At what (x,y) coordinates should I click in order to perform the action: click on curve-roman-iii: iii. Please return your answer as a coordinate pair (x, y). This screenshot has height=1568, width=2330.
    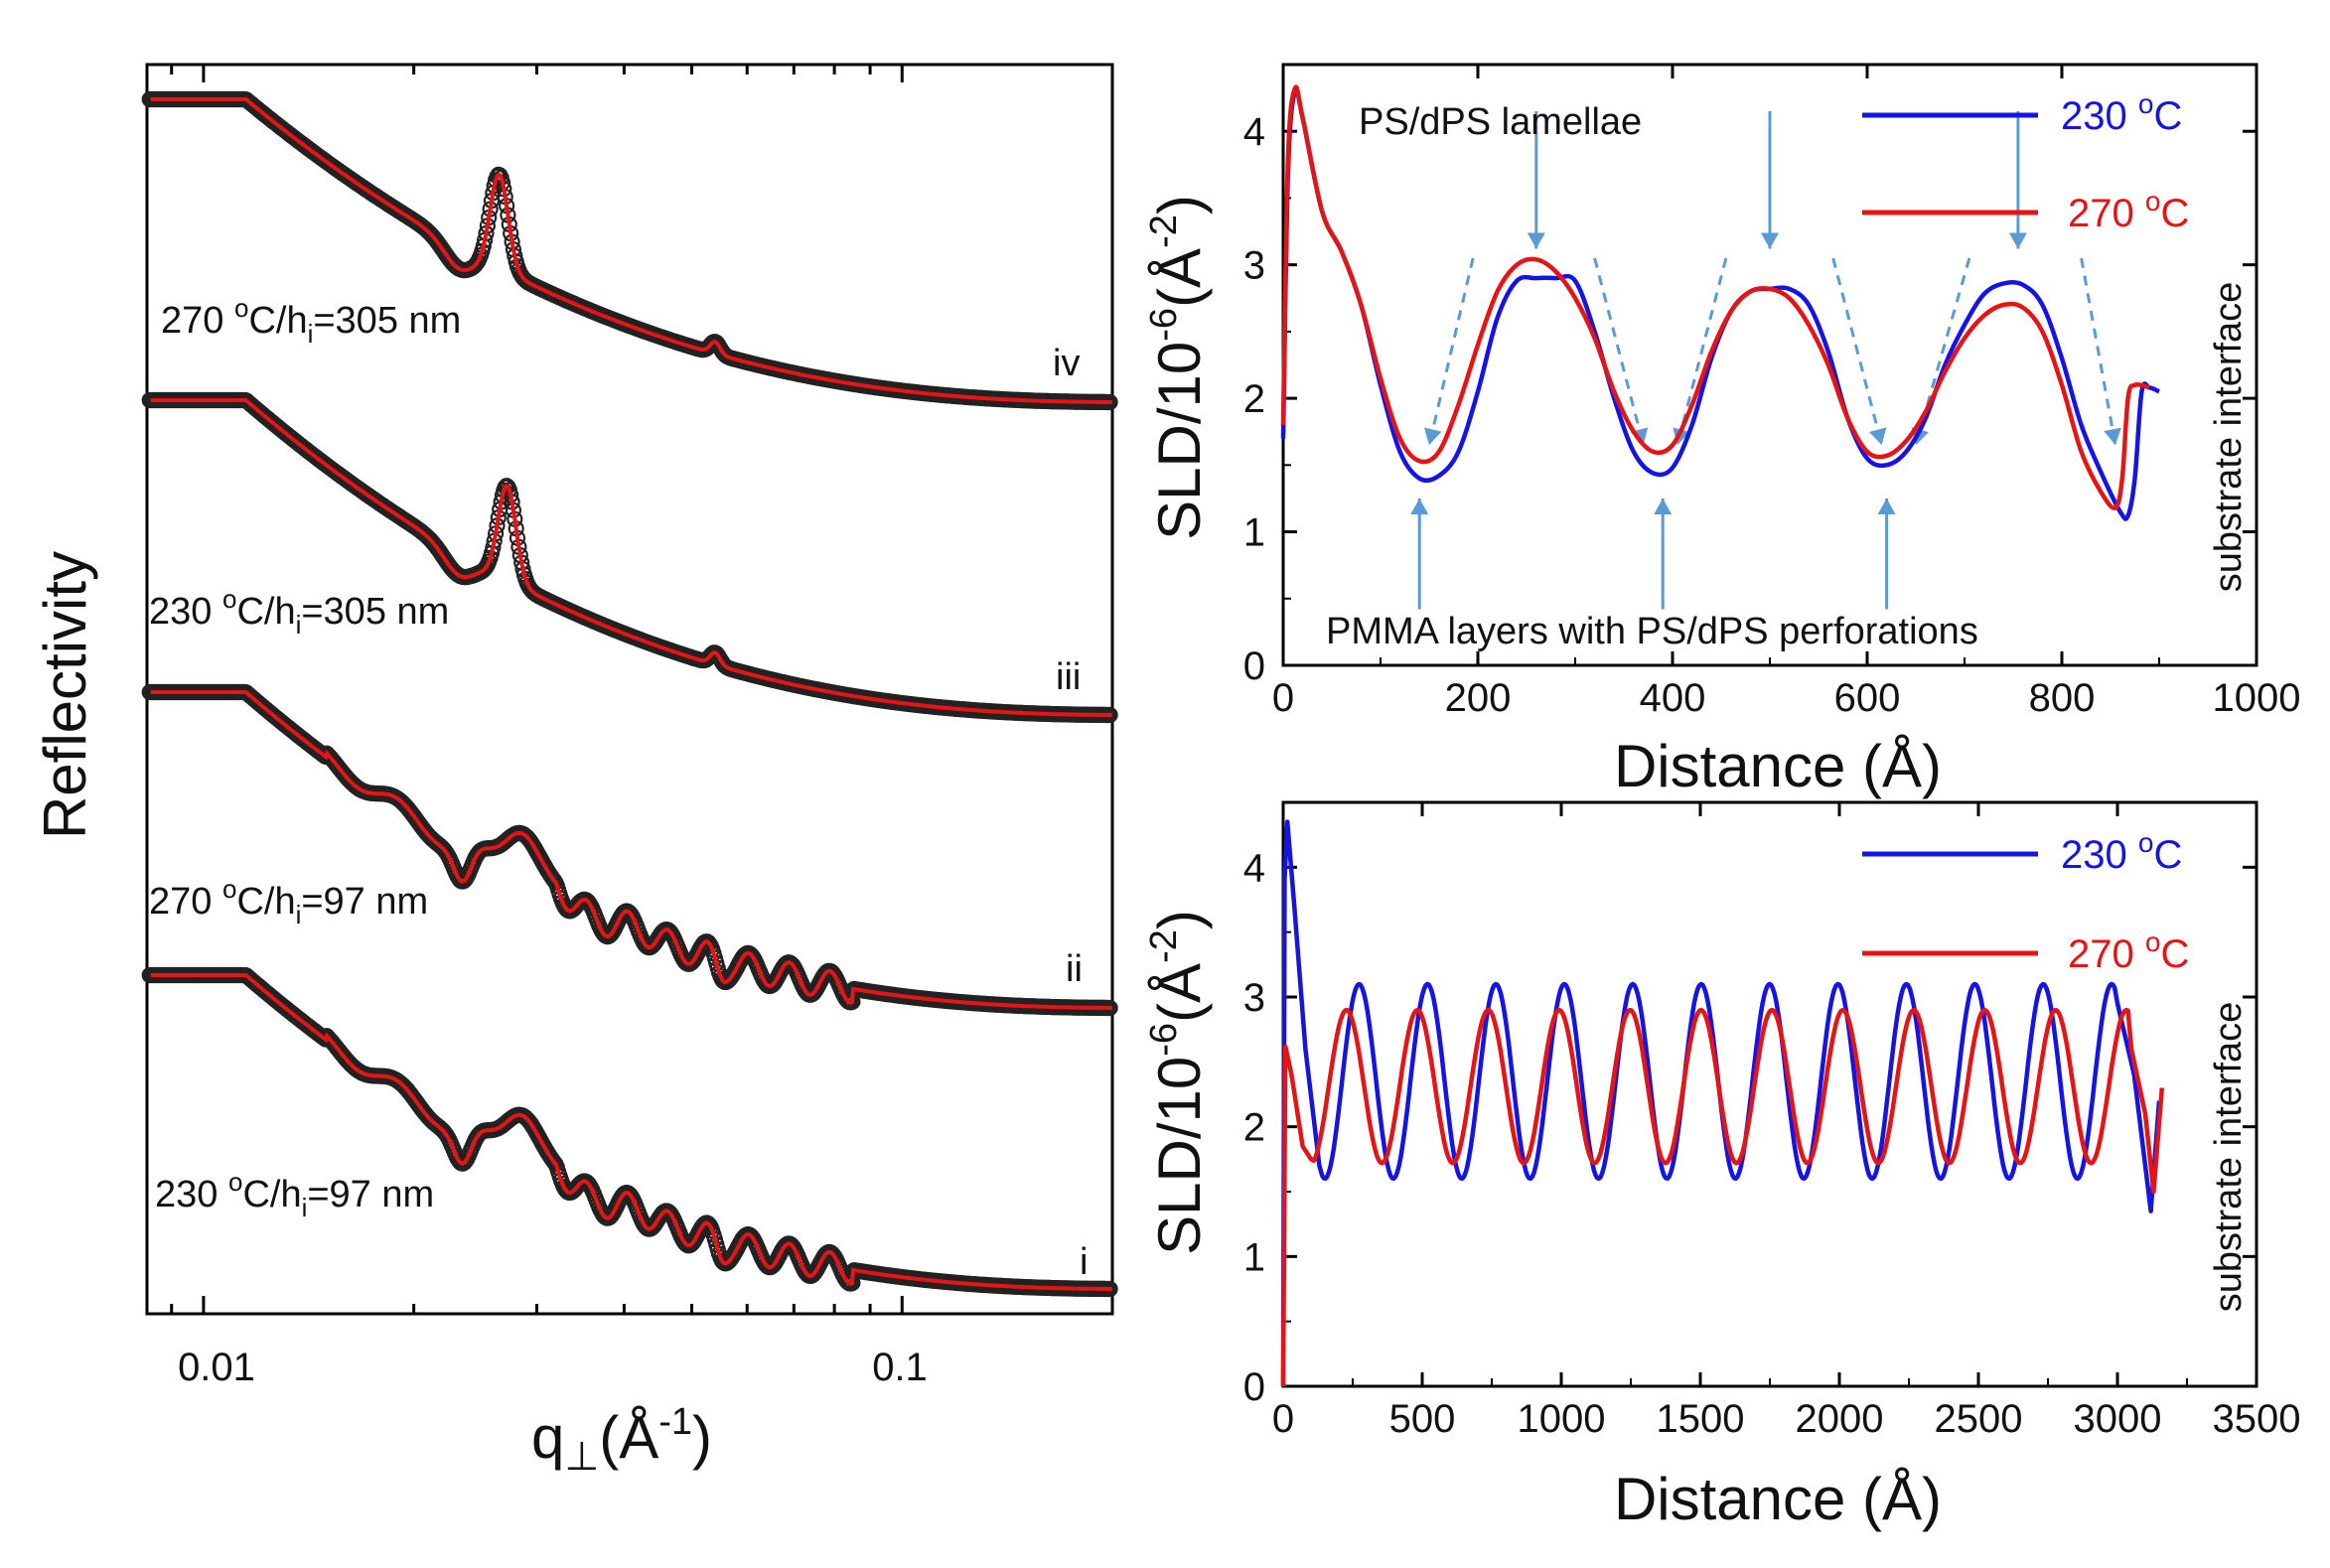
    Looking at the image, I should click on (1068, 677).